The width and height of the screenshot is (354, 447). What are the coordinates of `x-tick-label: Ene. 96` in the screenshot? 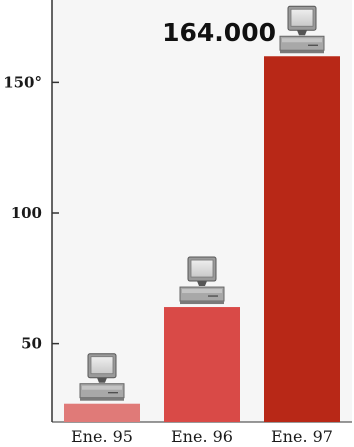 It's located at (202, 436).